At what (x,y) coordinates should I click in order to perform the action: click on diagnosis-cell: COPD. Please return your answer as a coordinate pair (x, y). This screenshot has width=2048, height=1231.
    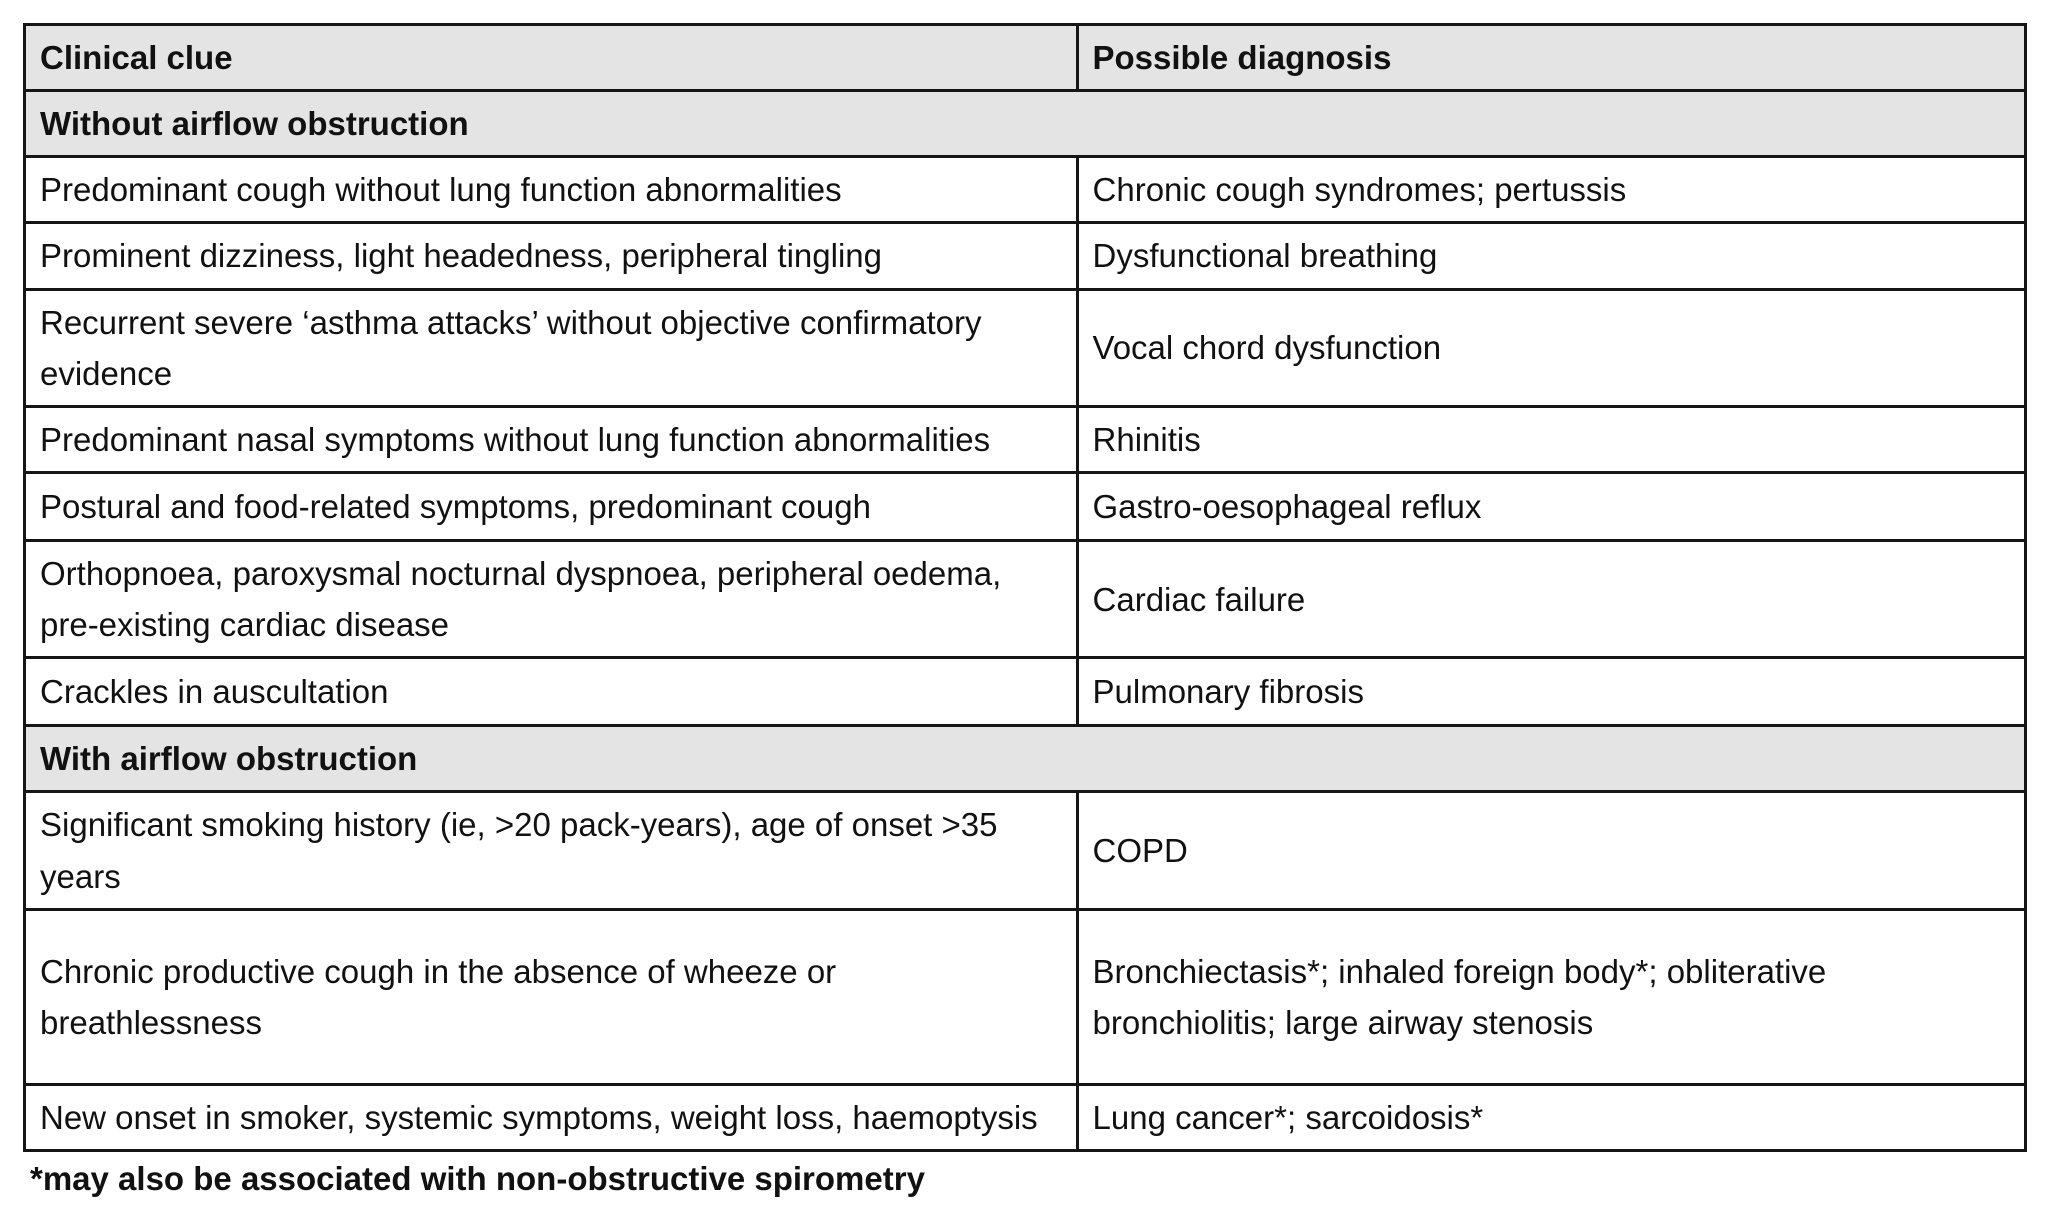
    Looking at the image, I should click on (1551, 850).